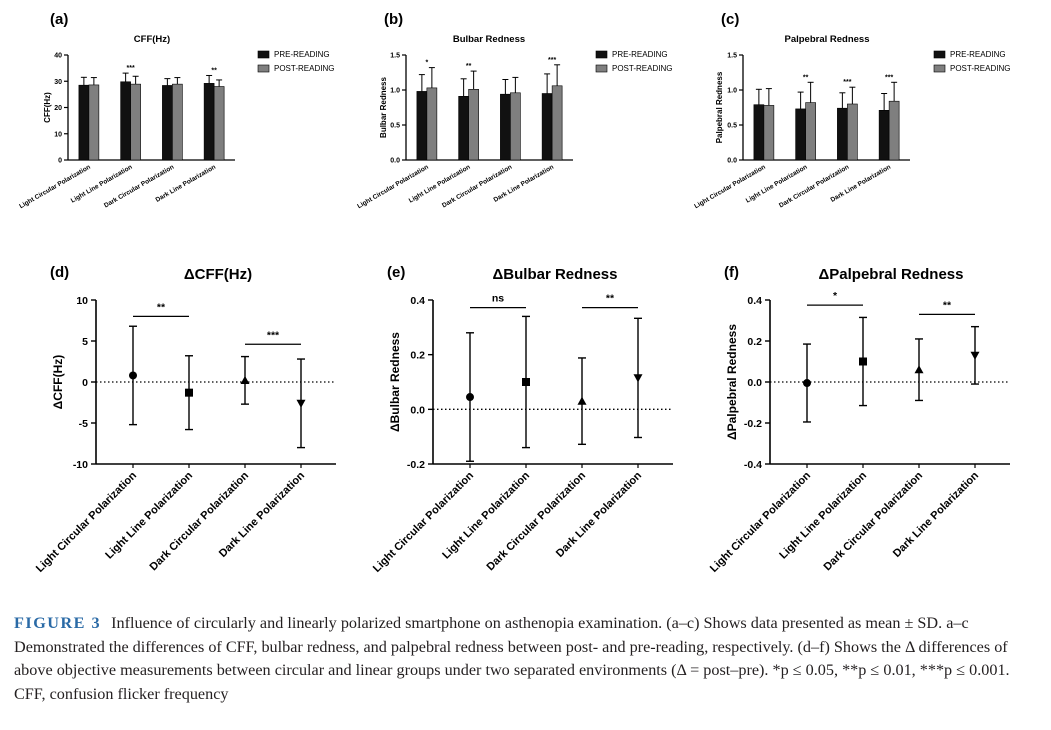  I want to click on panel-label: (b), so click(393, 19).